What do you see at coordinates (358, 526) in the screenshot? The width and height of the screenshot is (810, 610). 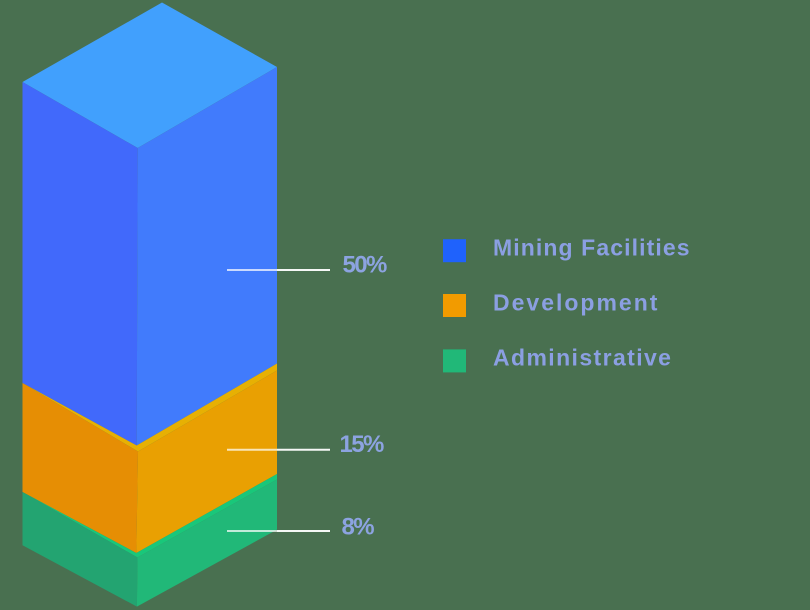 I see `svg-text: 8%` at bounding box center [358, 526].